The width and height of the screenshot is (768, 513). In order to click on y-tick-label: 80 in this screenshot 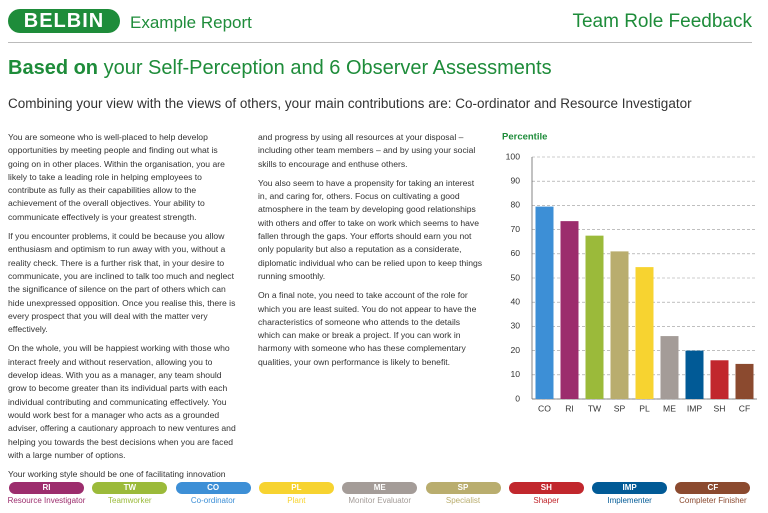, I will do `click(515, 205)`.